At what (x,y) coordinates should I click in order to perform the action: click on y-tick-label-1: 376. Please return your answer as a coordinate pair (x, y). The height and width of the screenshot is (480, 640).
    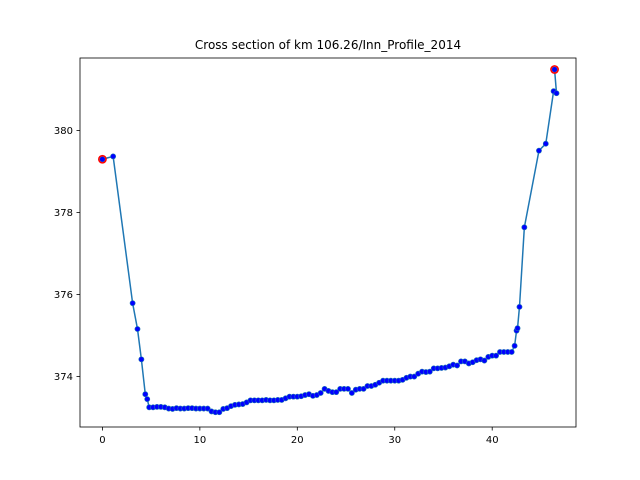
    Looking at the image, I should click on (63, 295).